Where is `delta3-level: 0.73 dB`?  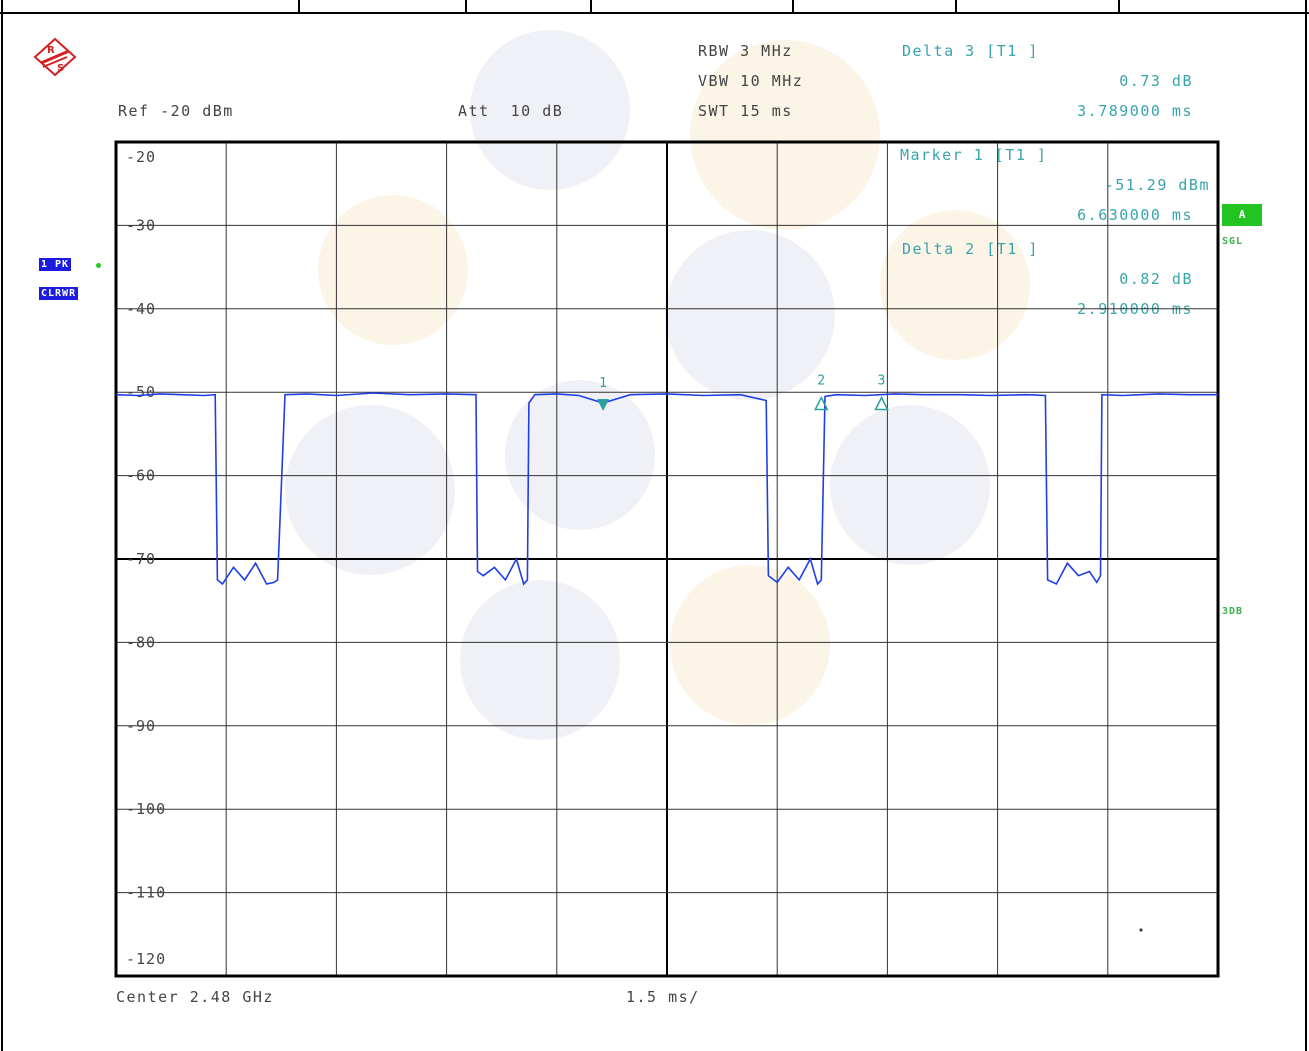
delta3-level: 0.73 dB is located at coordinates (1156, 81).